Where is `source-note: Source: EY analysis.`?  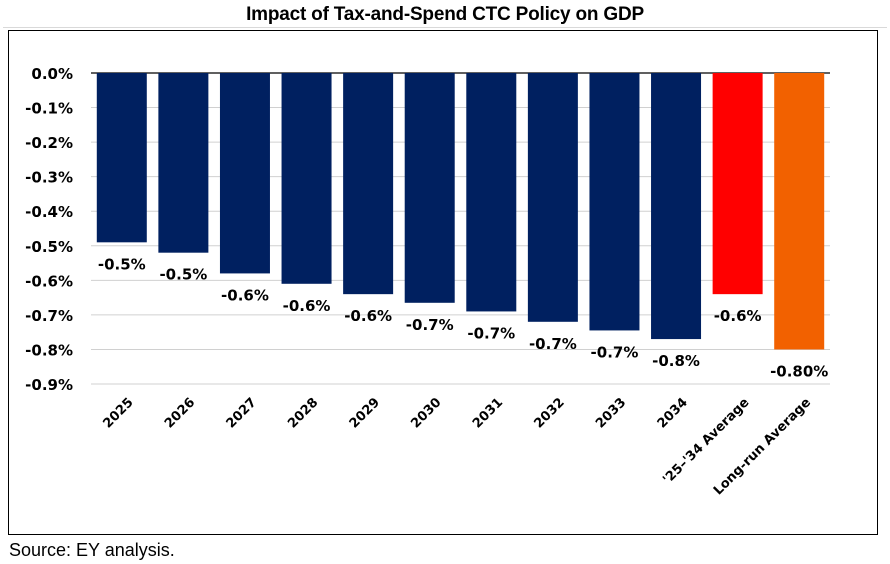
source-note: Source: EY analysis. is located at coordinates (92, 550).